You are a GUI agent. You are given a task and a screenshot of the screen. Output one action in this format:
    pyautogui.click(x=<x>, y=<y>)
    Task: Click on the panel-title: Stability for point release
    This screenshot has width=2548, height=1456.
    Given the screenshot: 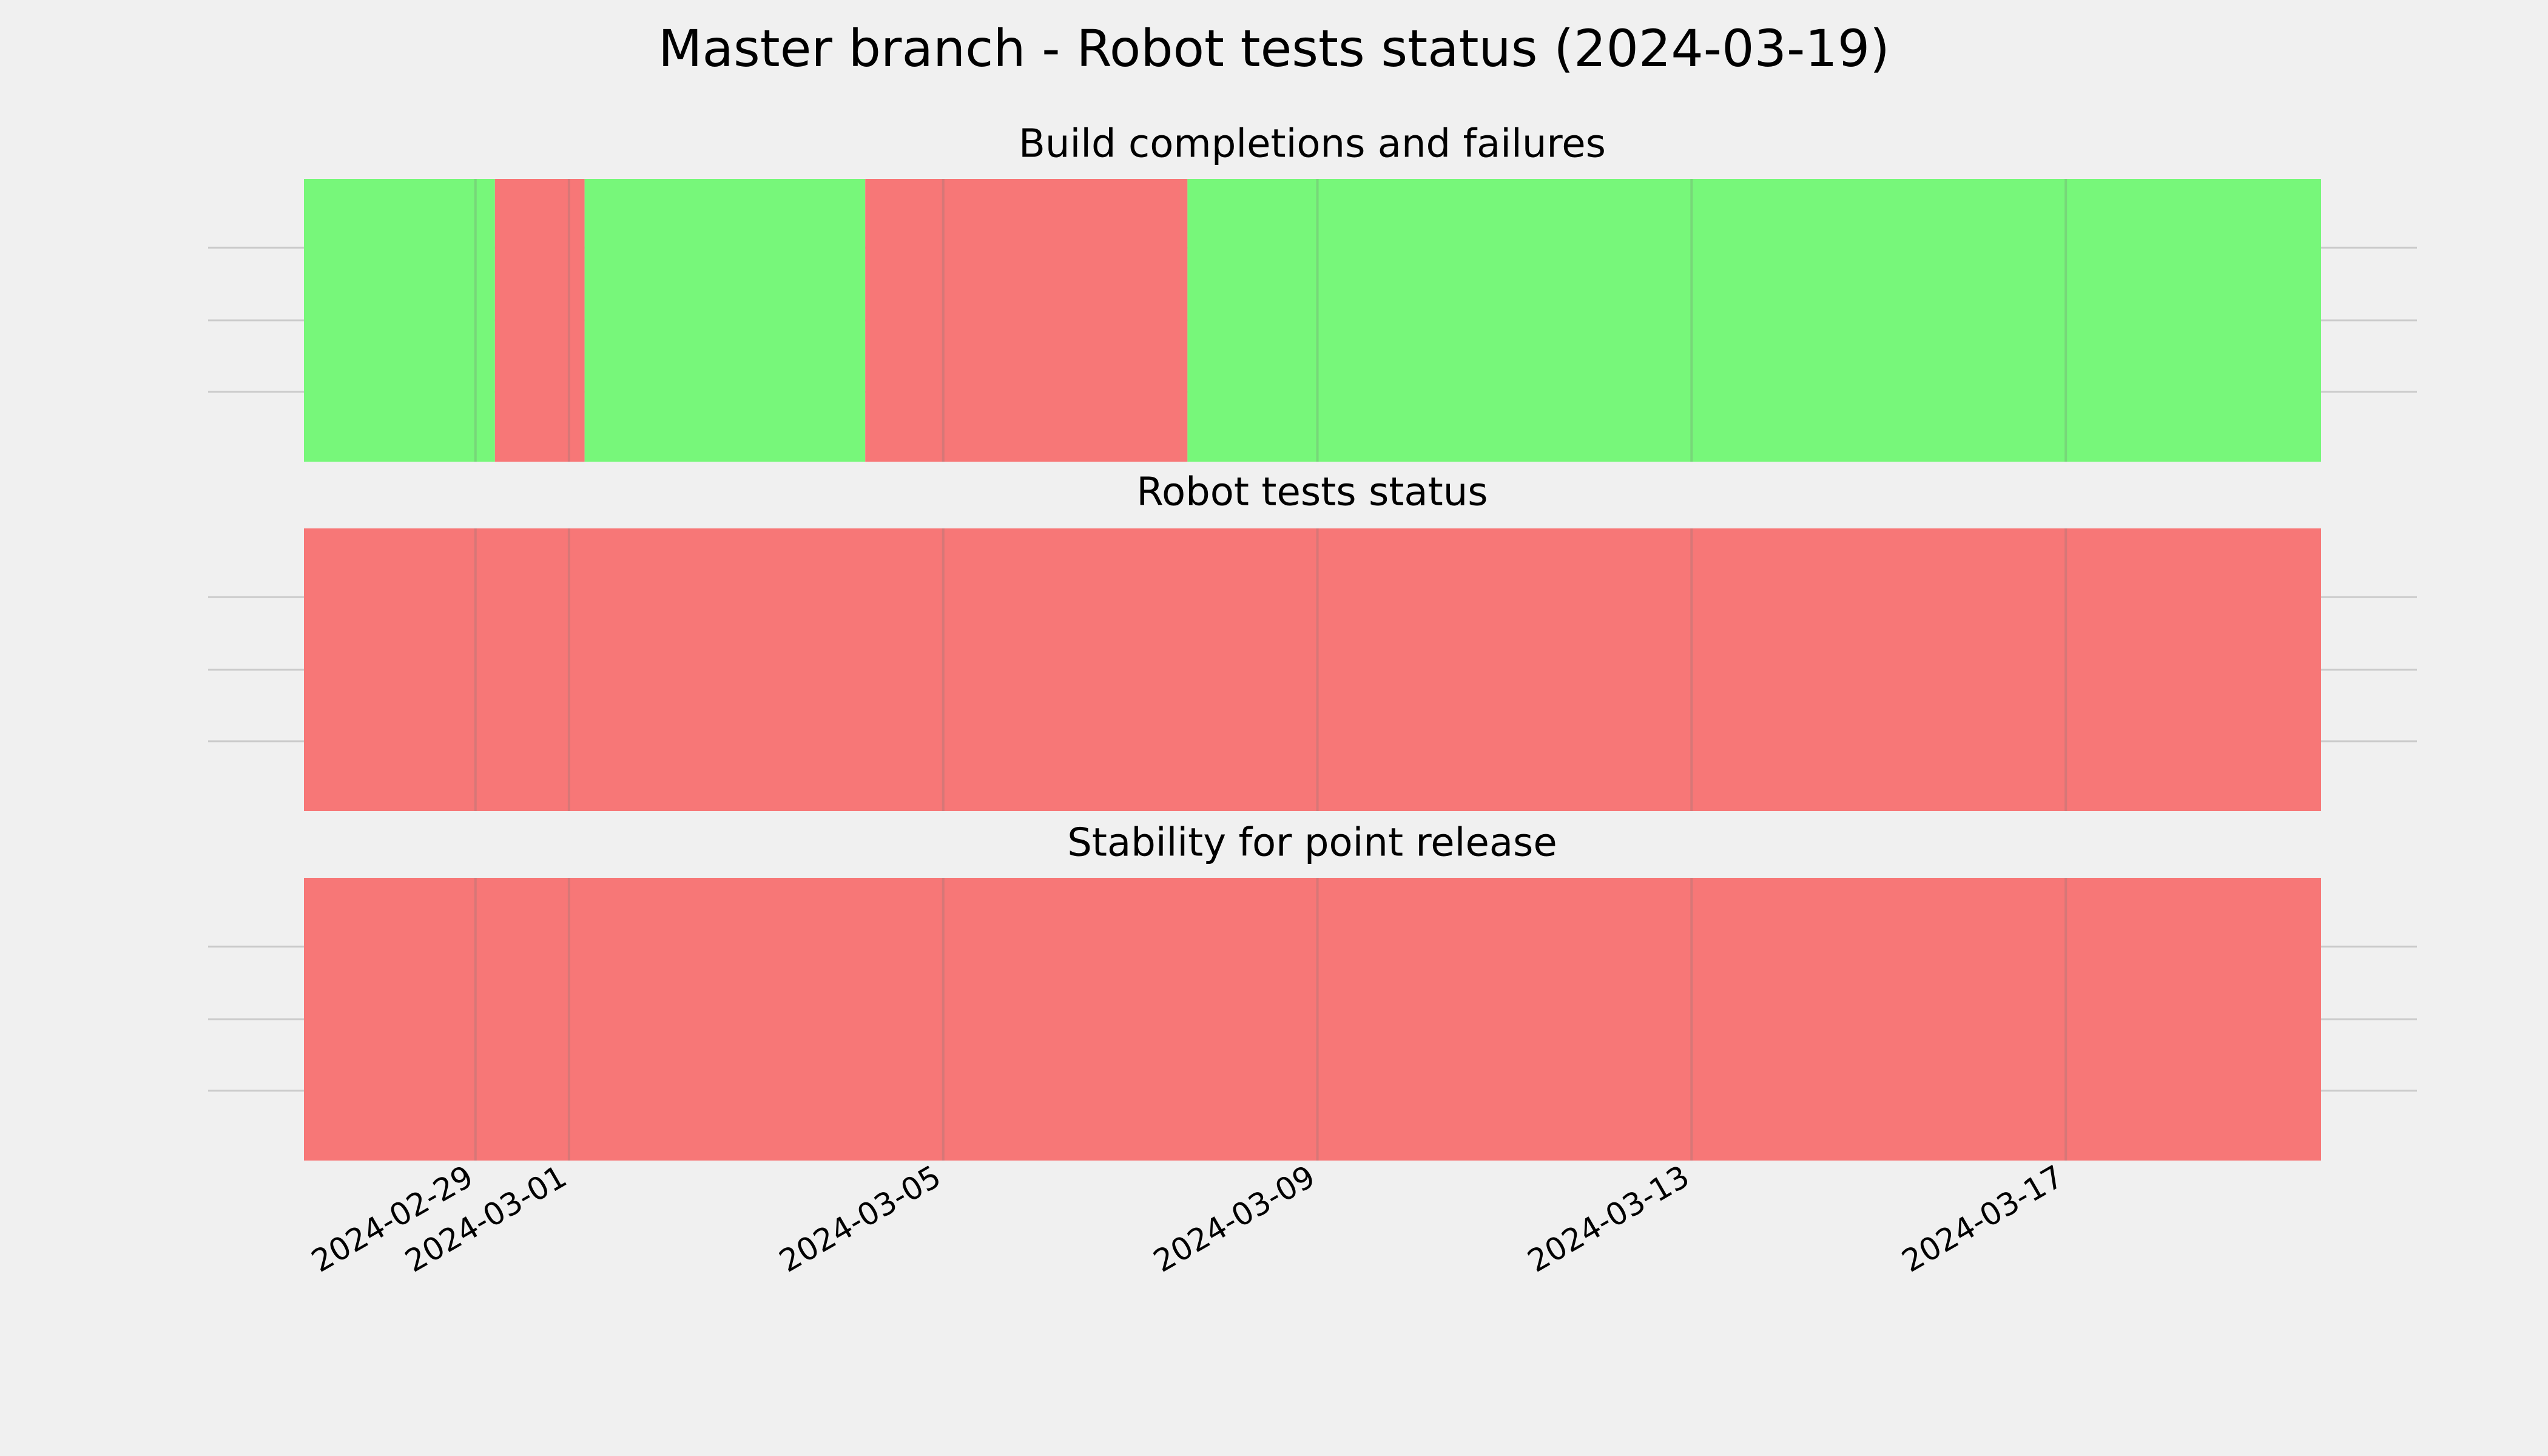 What is the action you would take?
    pyautogui.click(x=1312, y=843)
    